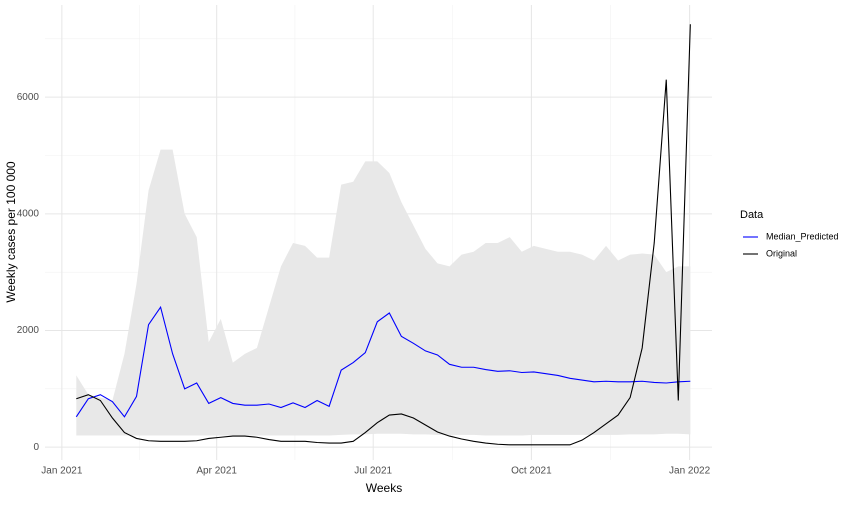 The image size is (850, 505). What do you see at coordinates (690, 471) in the screenshot?
I see `x-tick-label: Jan 2022` at bounding box center [690, 471].